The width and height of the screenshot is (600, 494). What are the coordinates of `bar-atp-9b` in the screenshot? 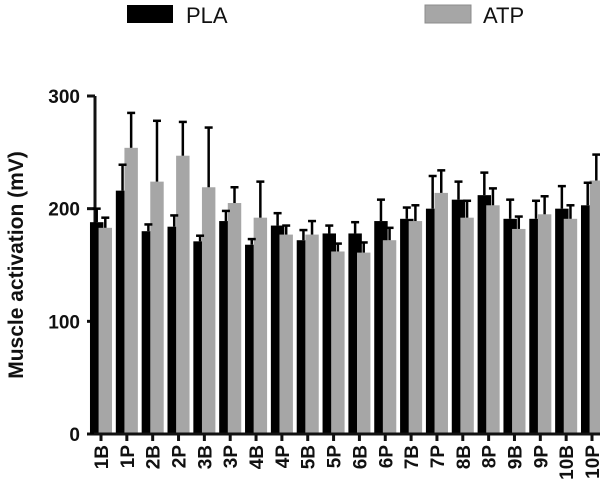 It's located at (519, 331).